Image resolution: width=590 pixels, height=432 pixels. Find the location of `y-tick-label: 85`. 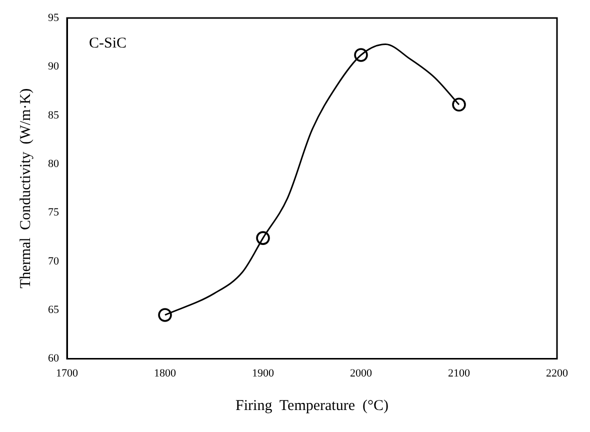

y-tick-label: 85 is located at coordinates (54, 115).